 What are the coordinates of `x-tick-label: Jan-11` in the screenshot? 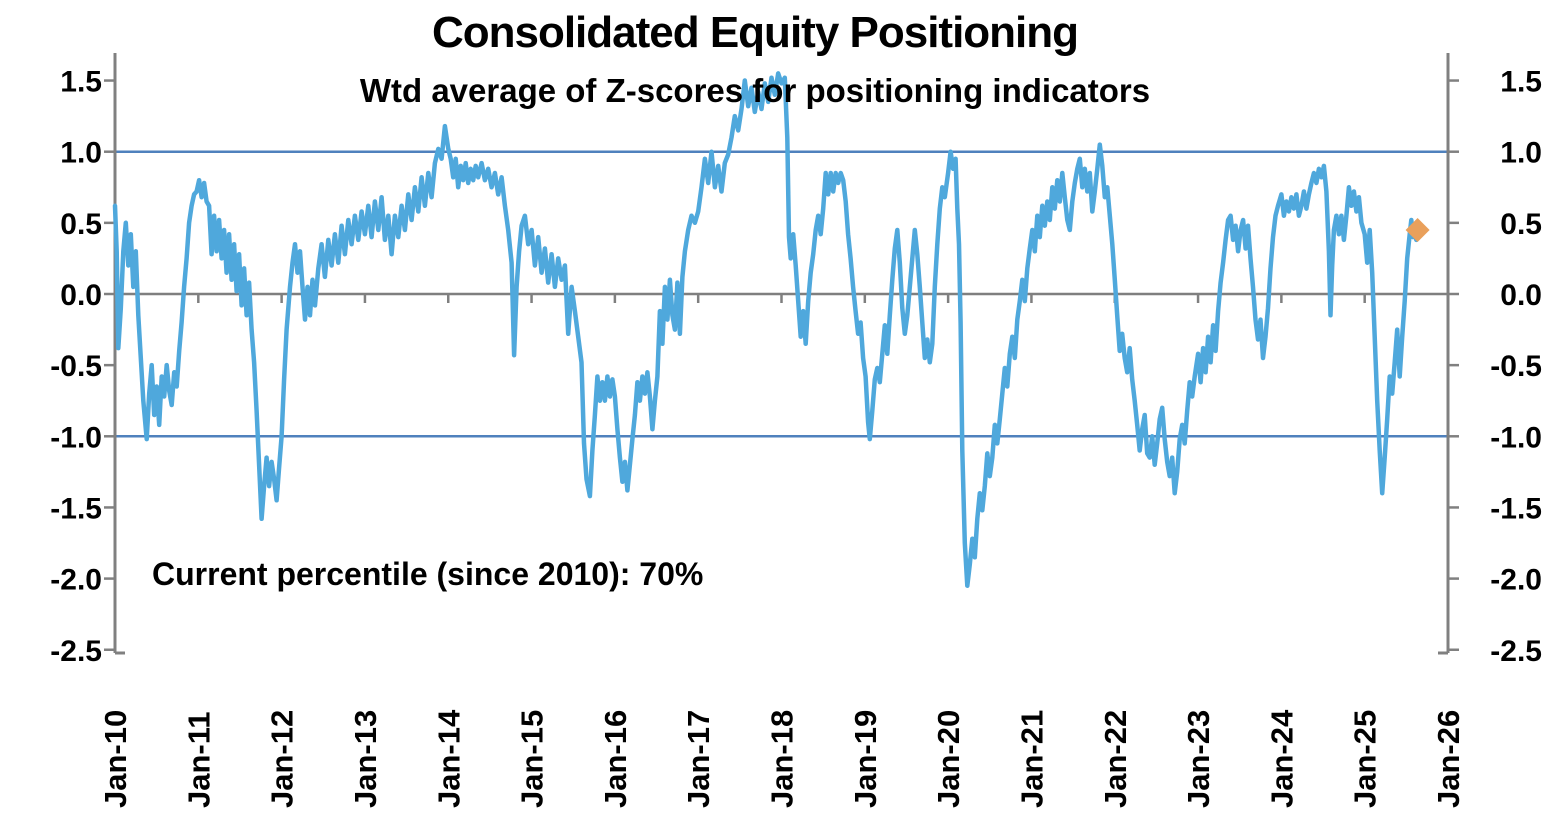 It's located at (198, 759).